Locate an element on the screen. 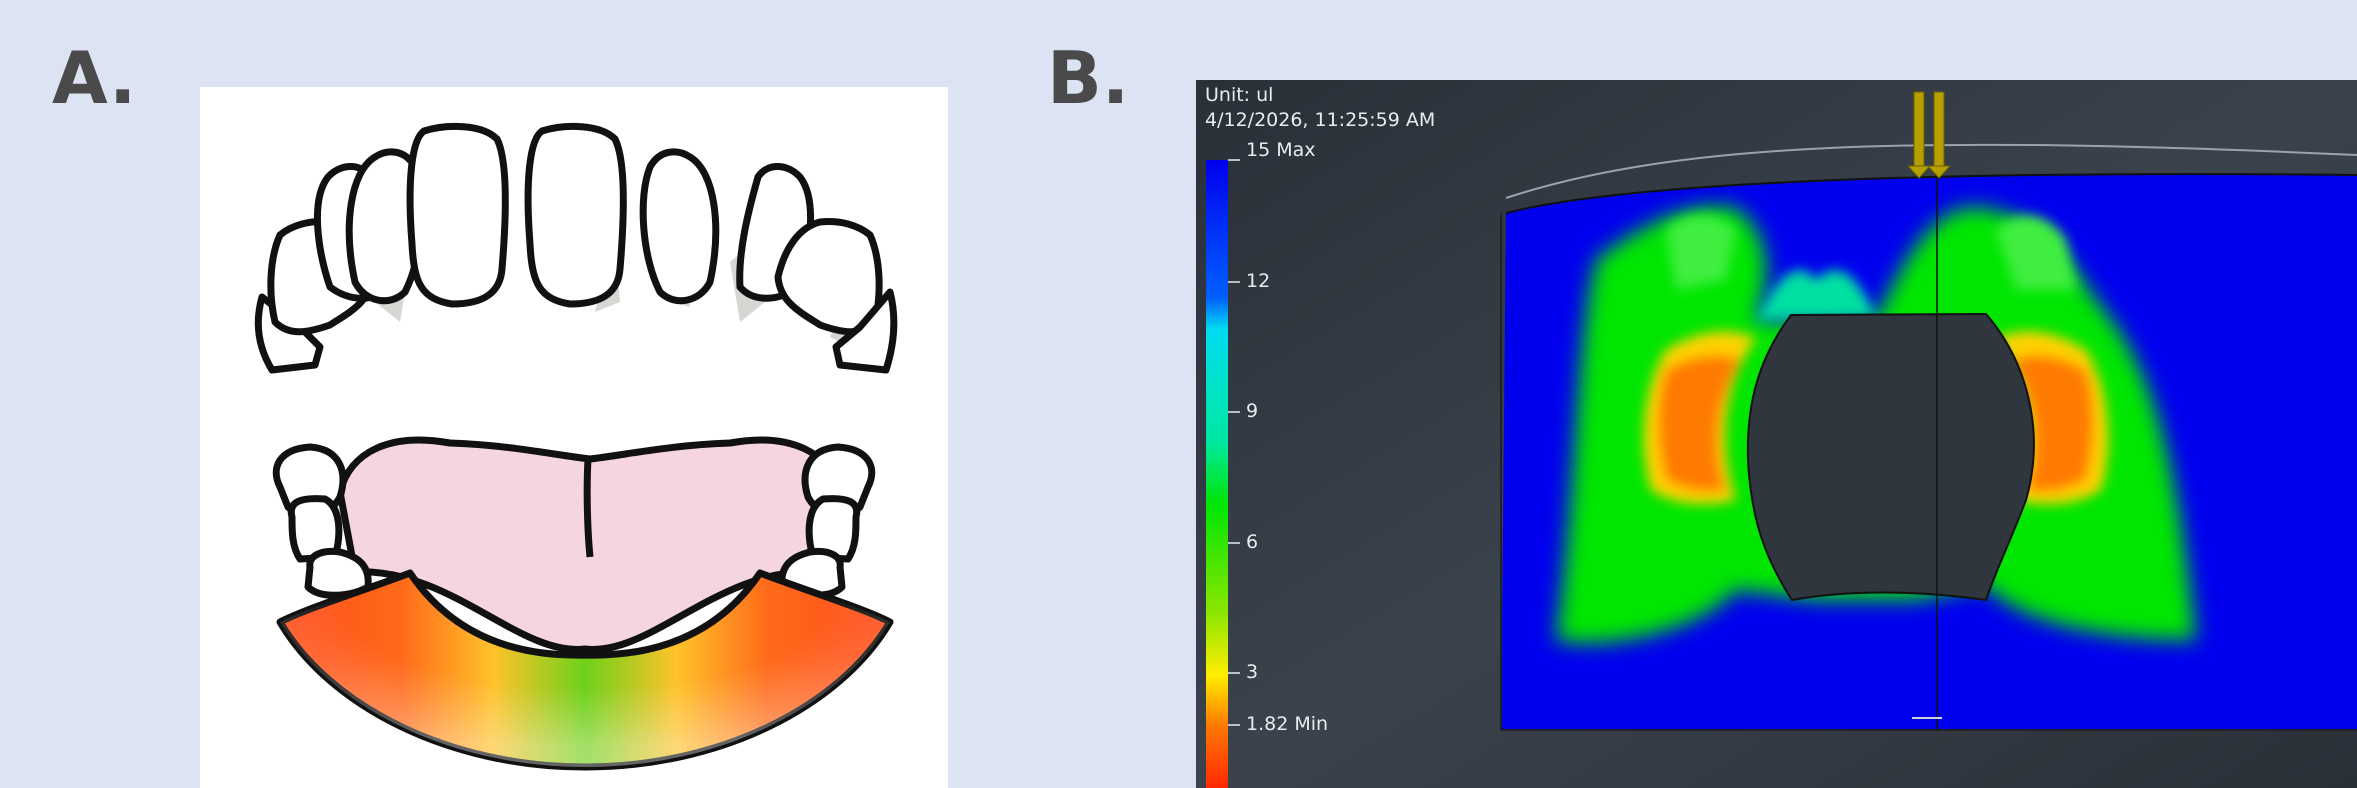 The height and width of the screenshot is (788, 2357). upper-right-premolar is located at coordinates (828, 277).